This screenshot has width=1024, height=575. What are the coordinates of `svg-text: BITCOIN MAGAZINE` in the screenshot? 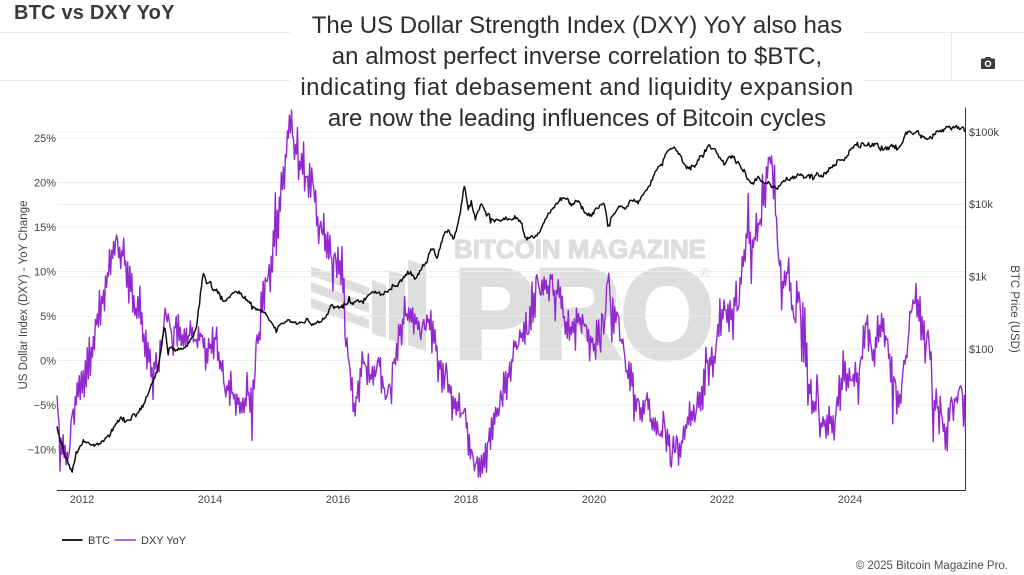 It's located at (580, 249).